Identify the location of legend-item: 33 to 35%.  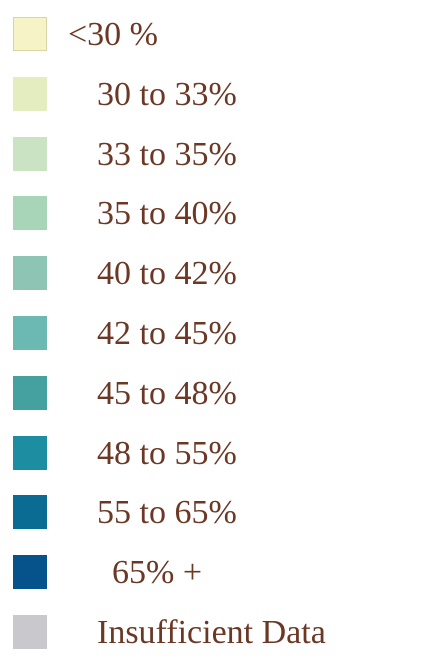
(216, 155).